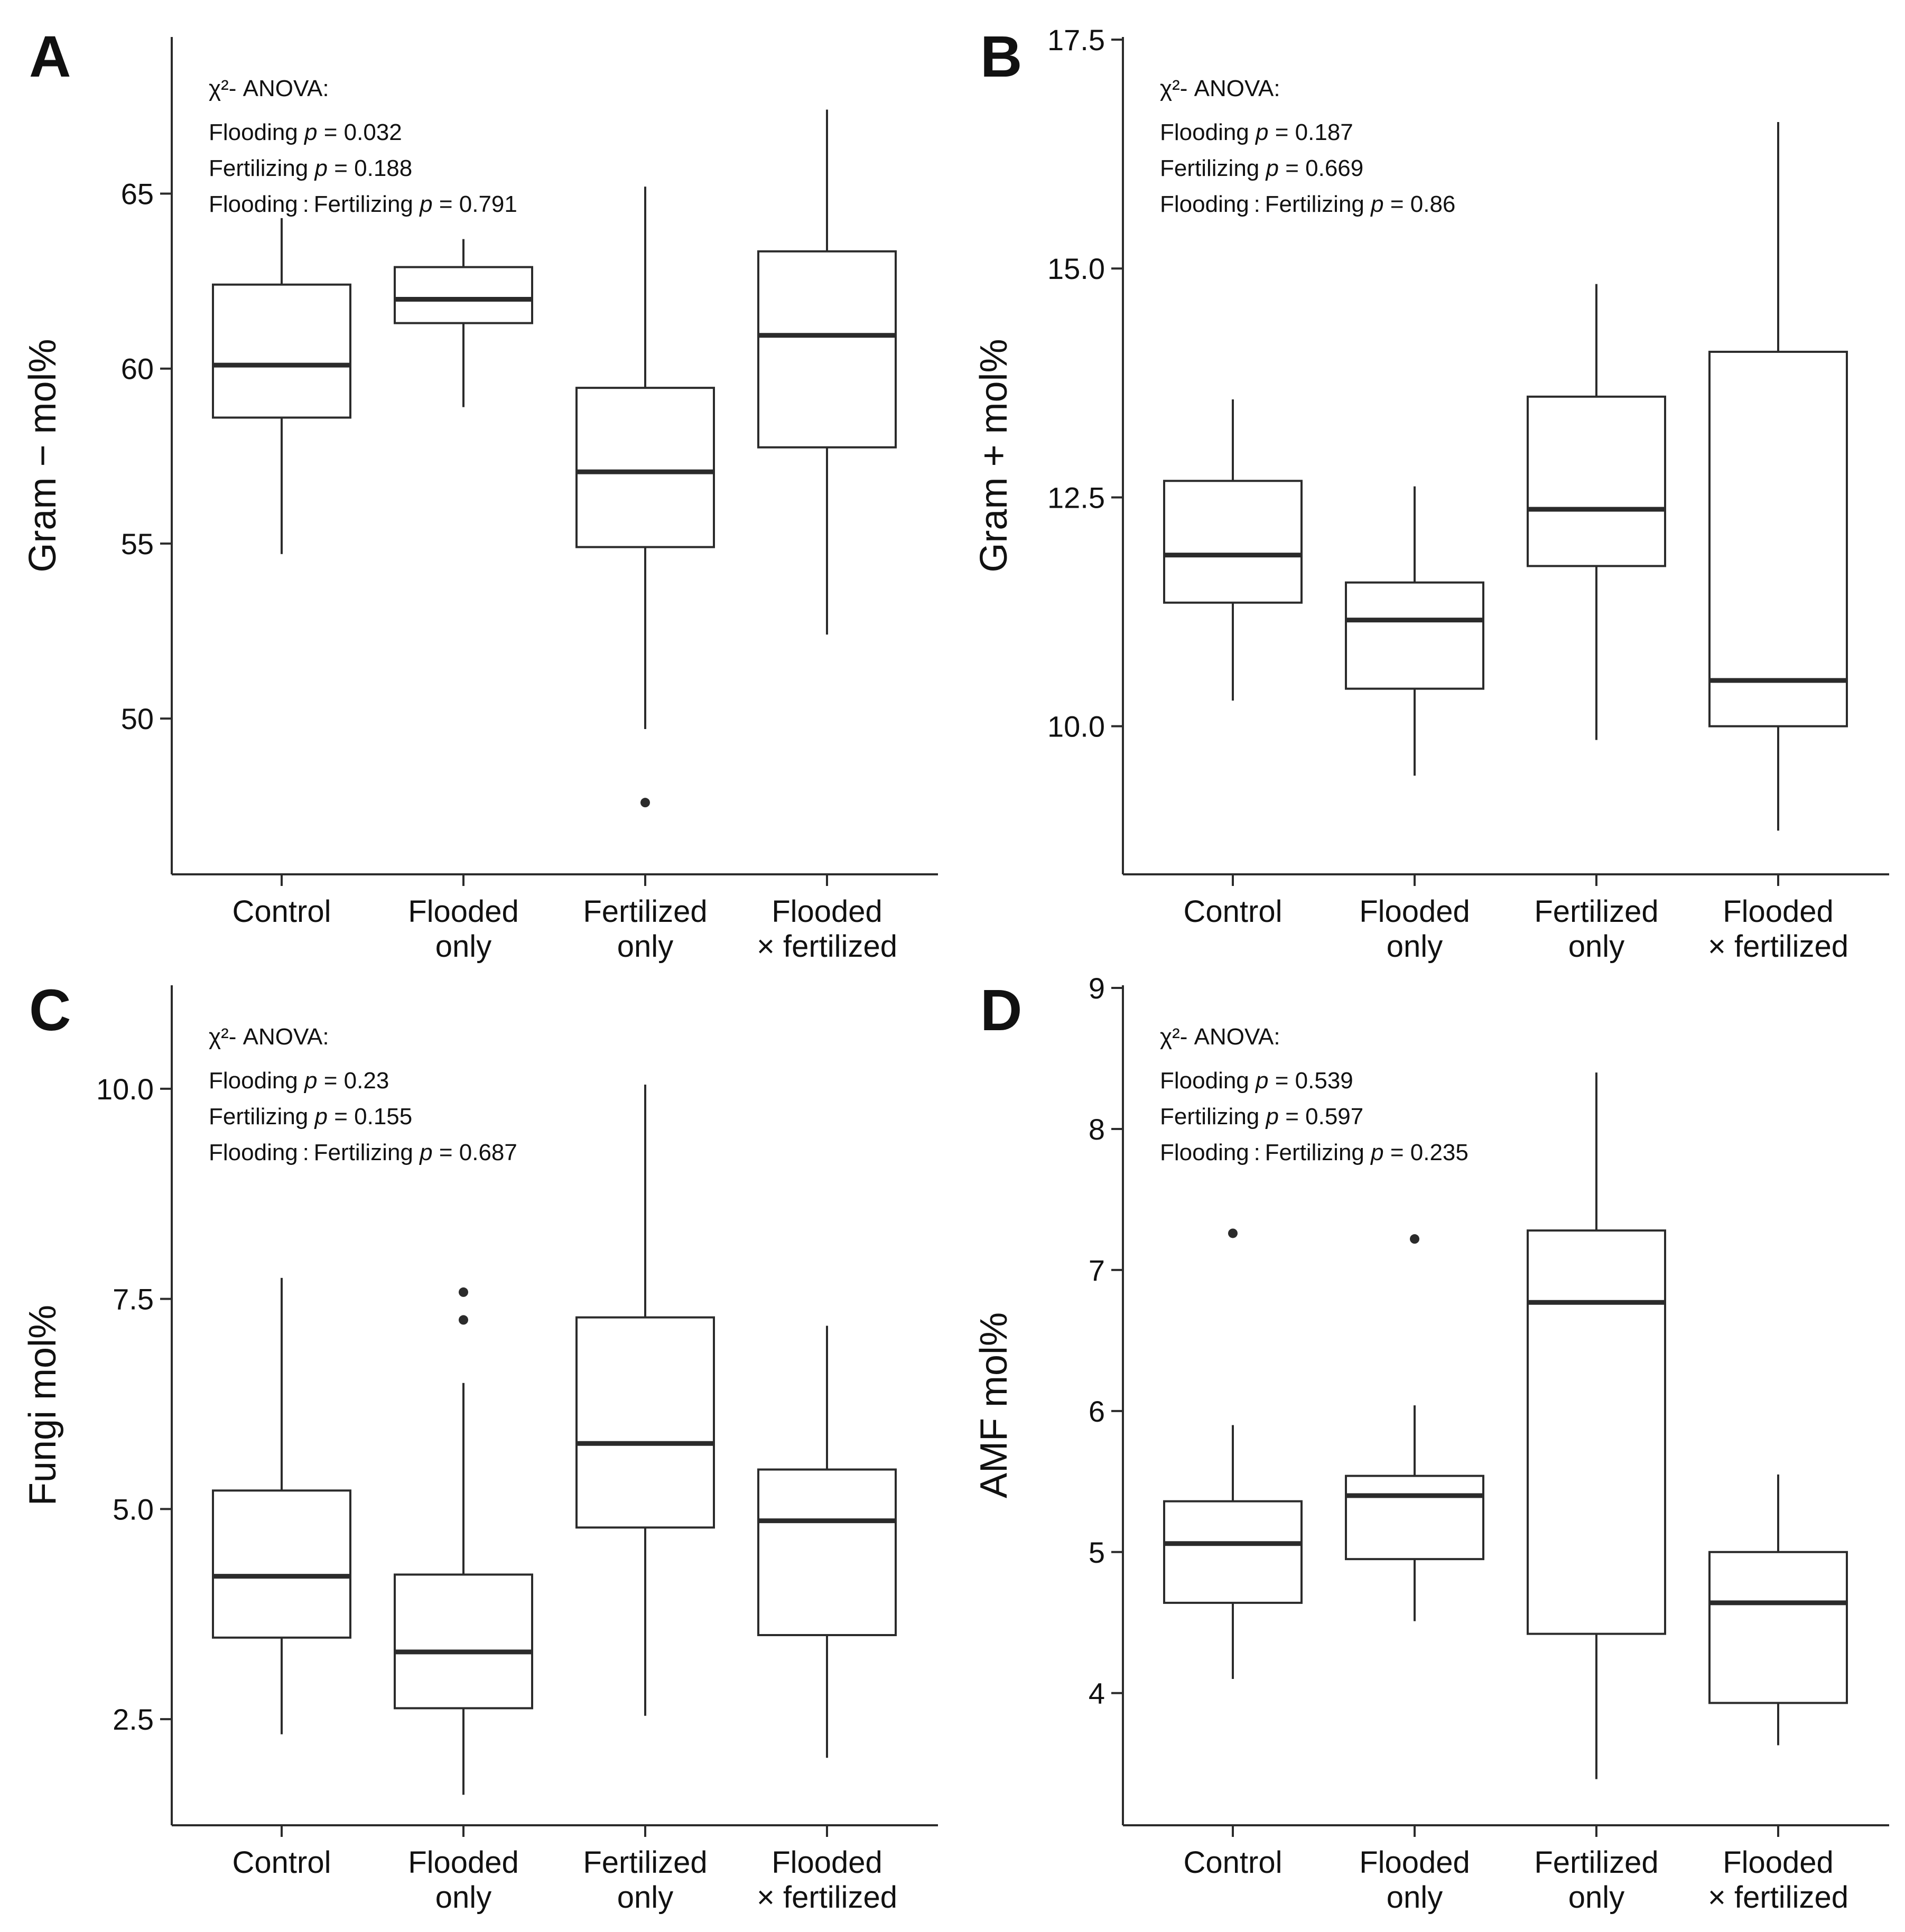  I want to click on y-tick-label: 17.5, so click(1076, 40).